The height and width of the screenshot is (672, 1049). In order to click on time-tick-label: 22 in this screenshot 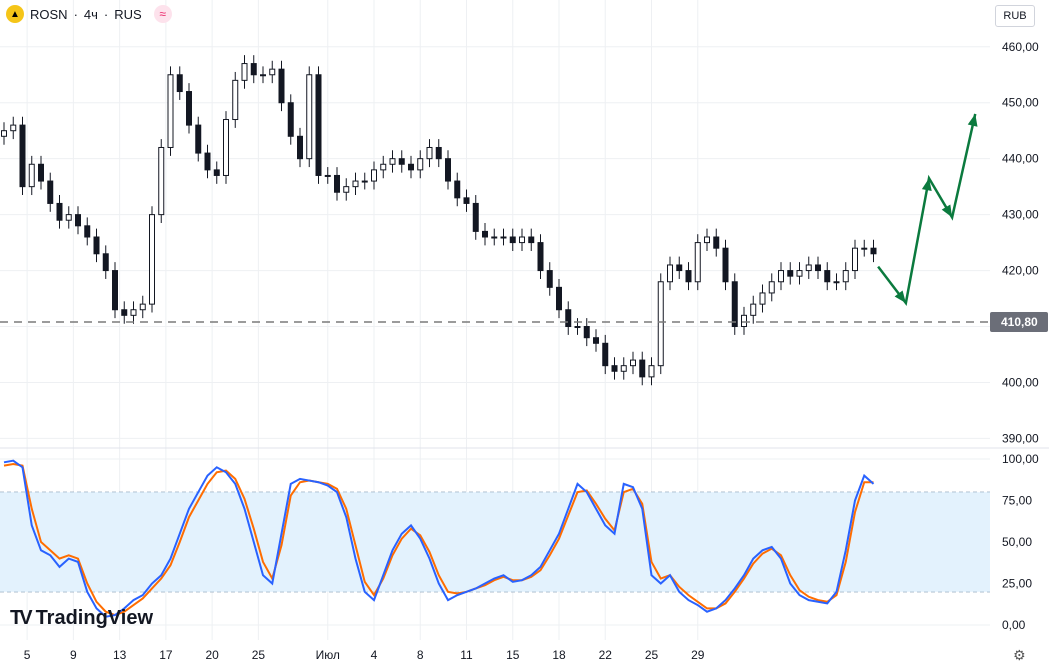, I will do `click(606, 655)`.